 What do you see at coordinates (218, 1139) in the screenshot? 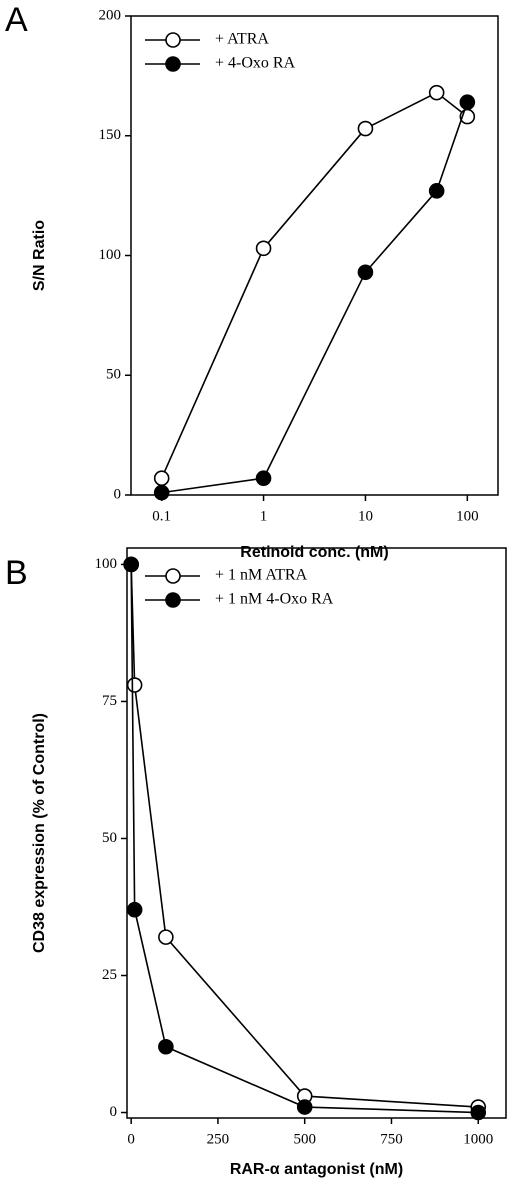
I see `x-tick-label: 250` at bounding box center [218, 1139].